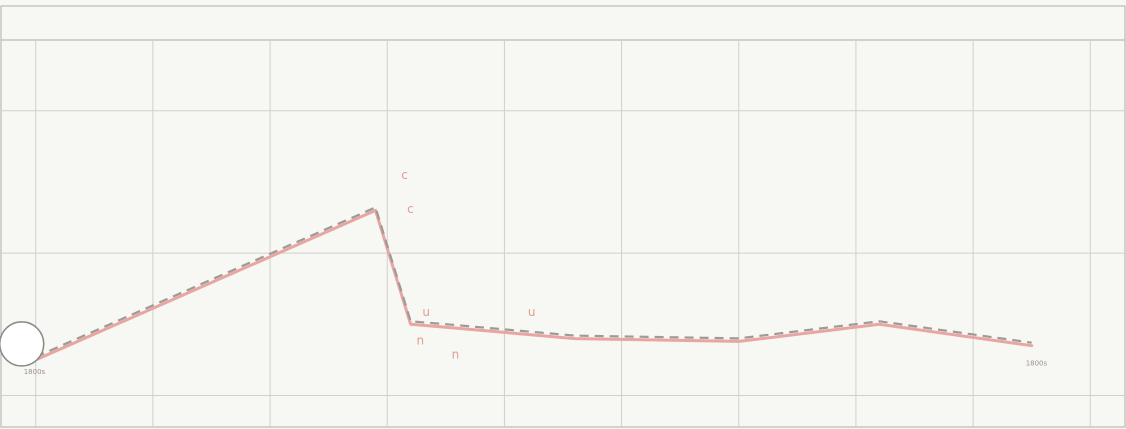 Image resolution: width=1126 pixels, height=429 pixels. I want to click on start-label: 1800s, so click(35, 372).